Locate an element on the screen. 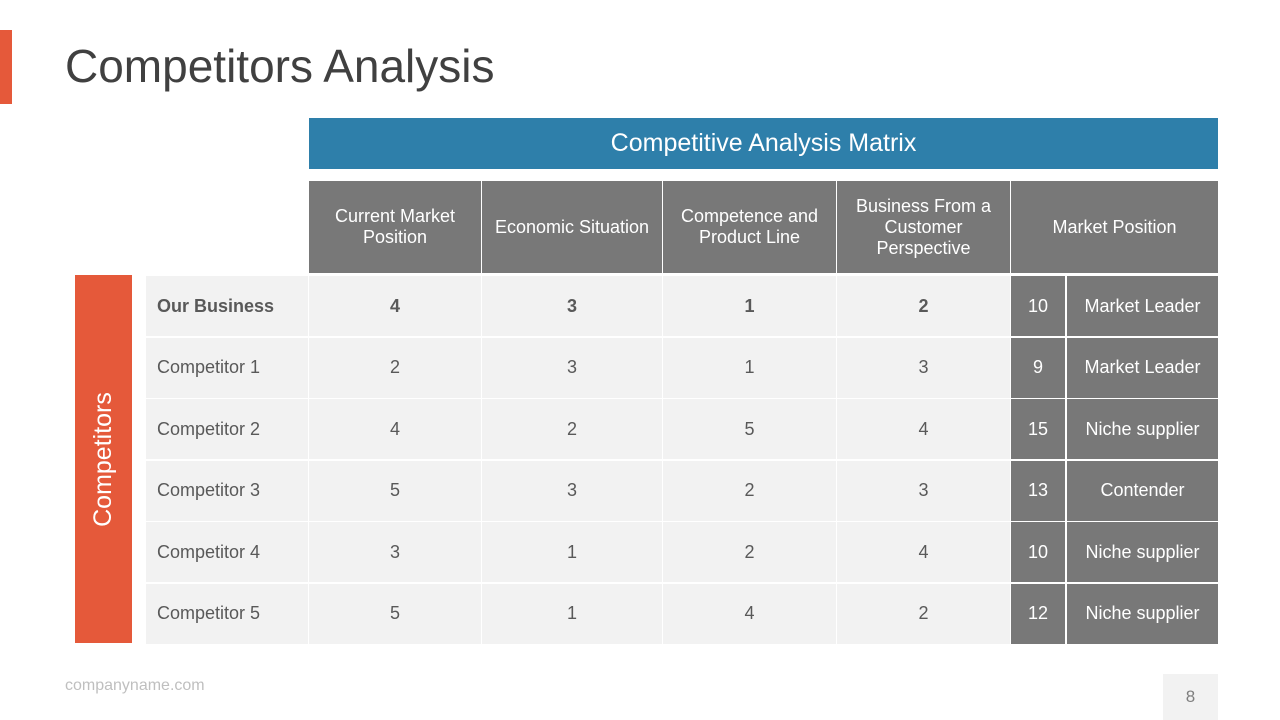 The height and width of the screenshot is (720, 1280). column-header: Business From a Customer Perspective is located at coordinates (923, 227).